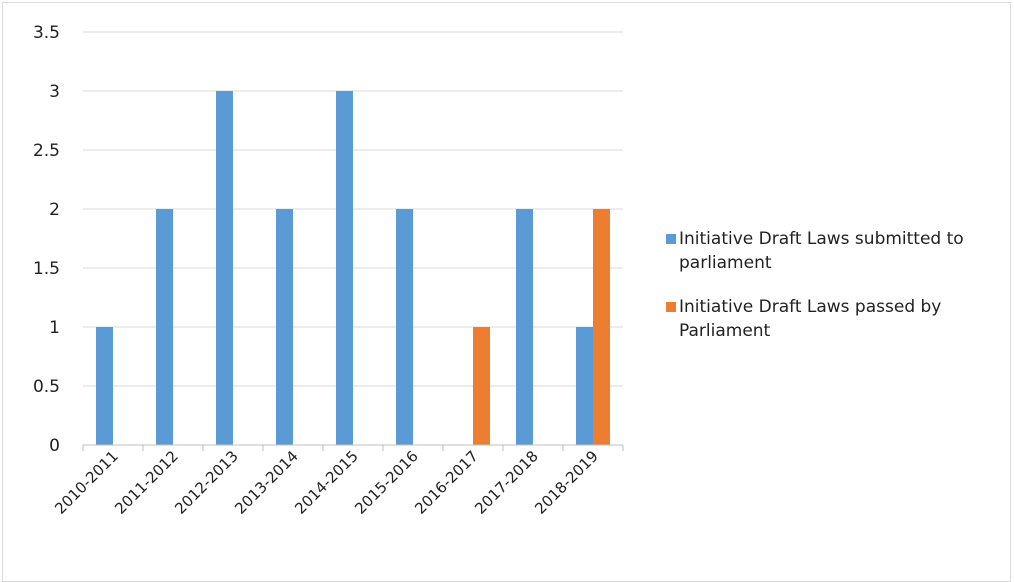 Image resolution: width=1014 pixels, height=582 pixels. What do you see at coordinates (206, 482) in the screenshot?
I see `x-tick-label: 2012-2013` at bounding box center [206, 482].